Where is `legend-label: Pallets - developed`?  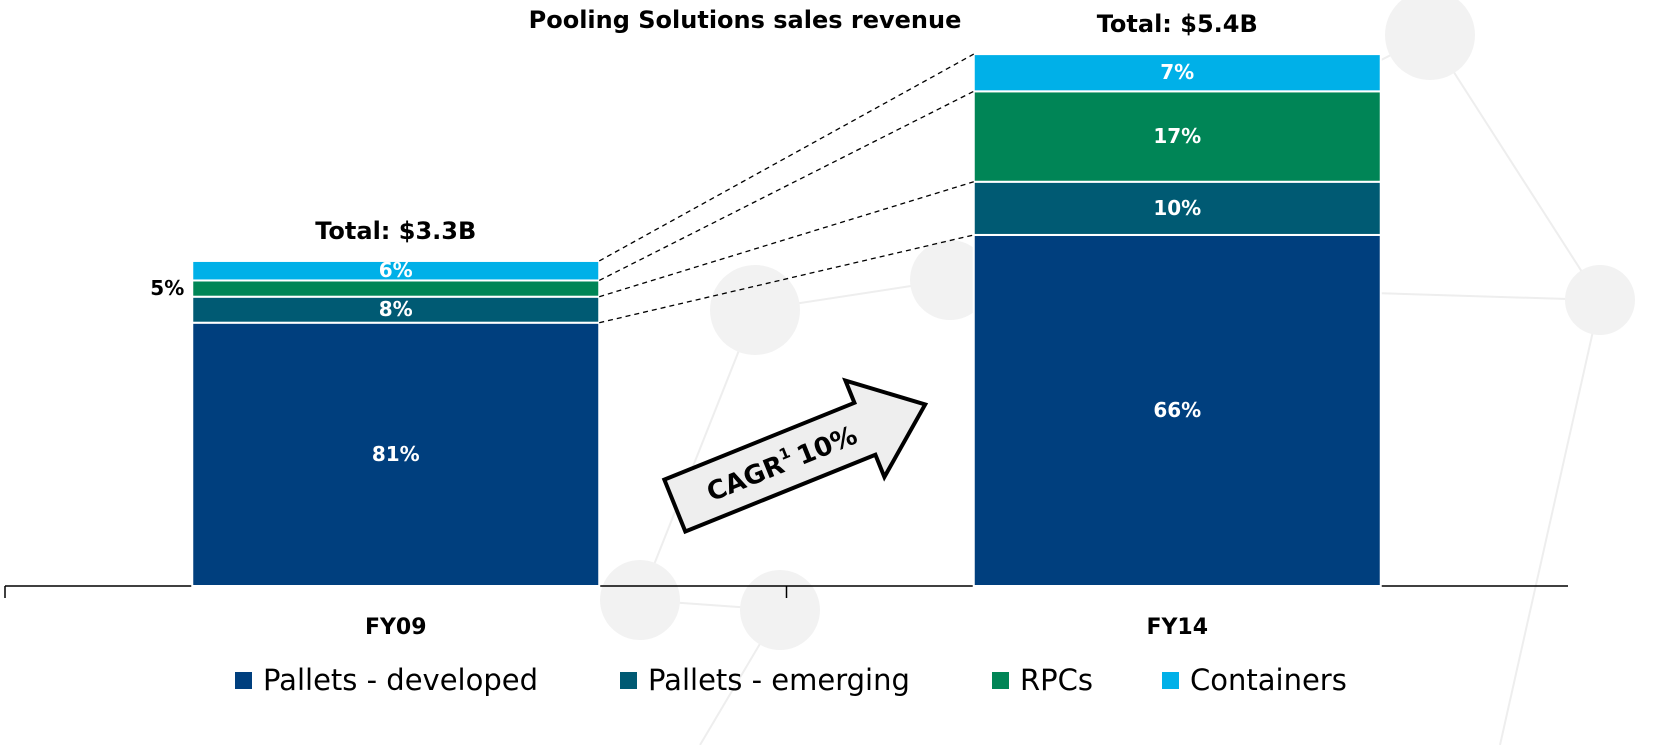 legend-label: Pallets - developed is located at coordinates (400, 680).